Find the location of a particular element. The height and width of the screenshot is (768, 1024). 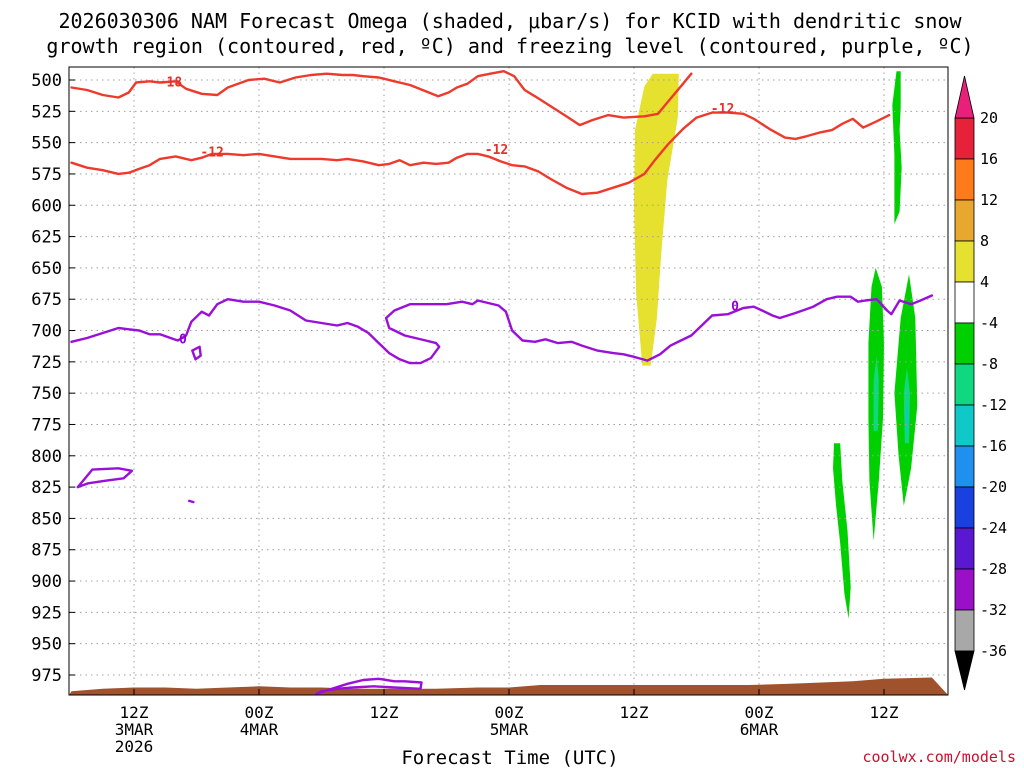

watermark: coolwx.com/models is located at coordinates (939, 757).